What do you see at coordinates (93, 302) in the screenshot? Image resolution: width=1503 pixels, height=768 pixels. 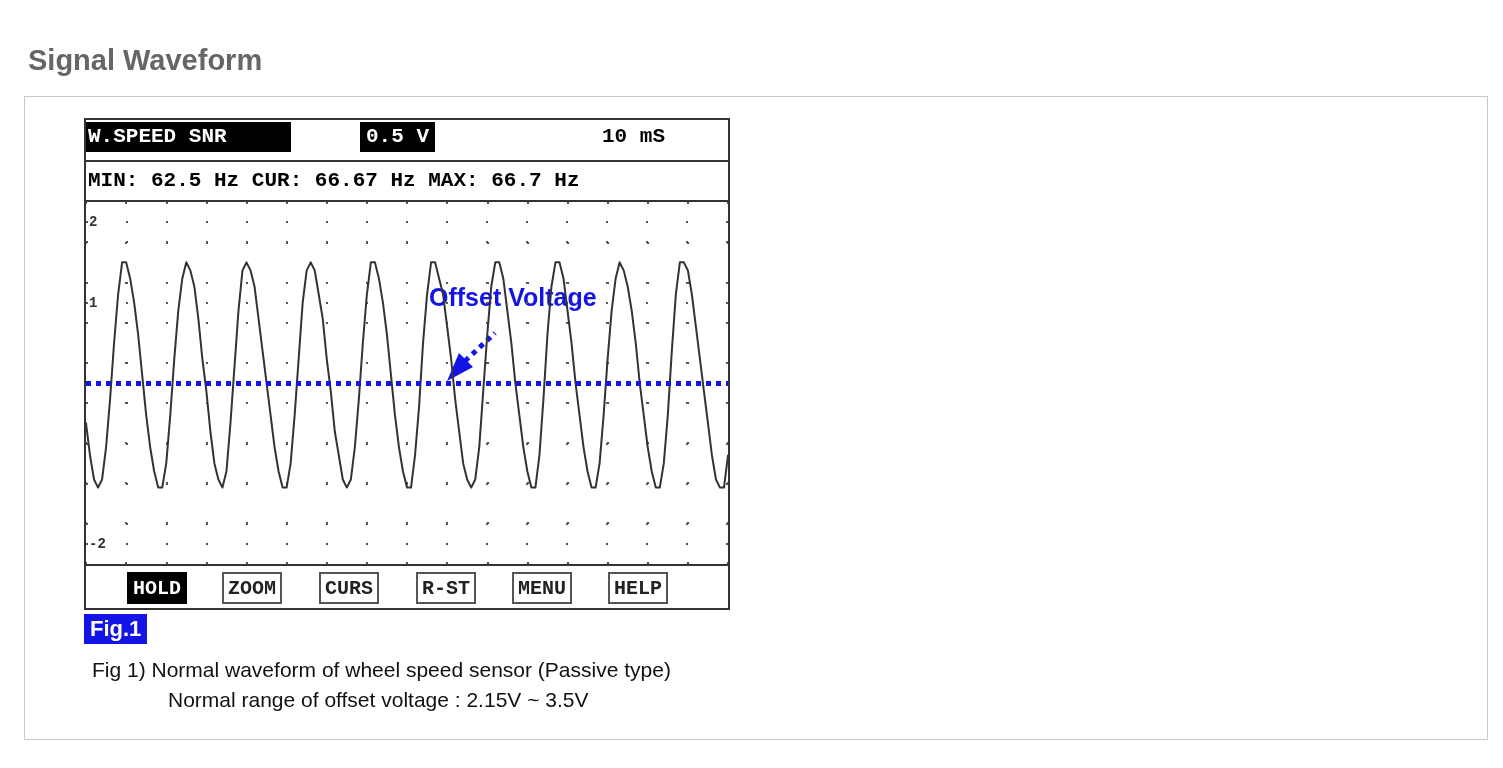 I see `y-tick-label: 1` at bounding box center [93, 302].